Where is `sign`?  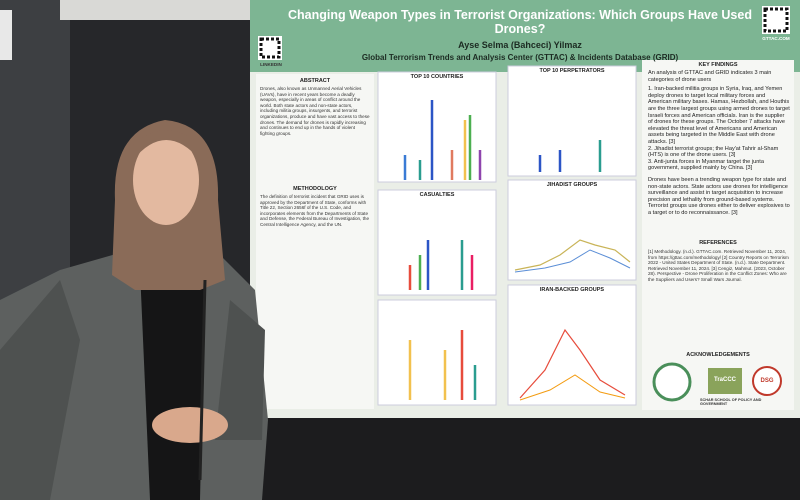 sign is located at coordinates (6, 35).